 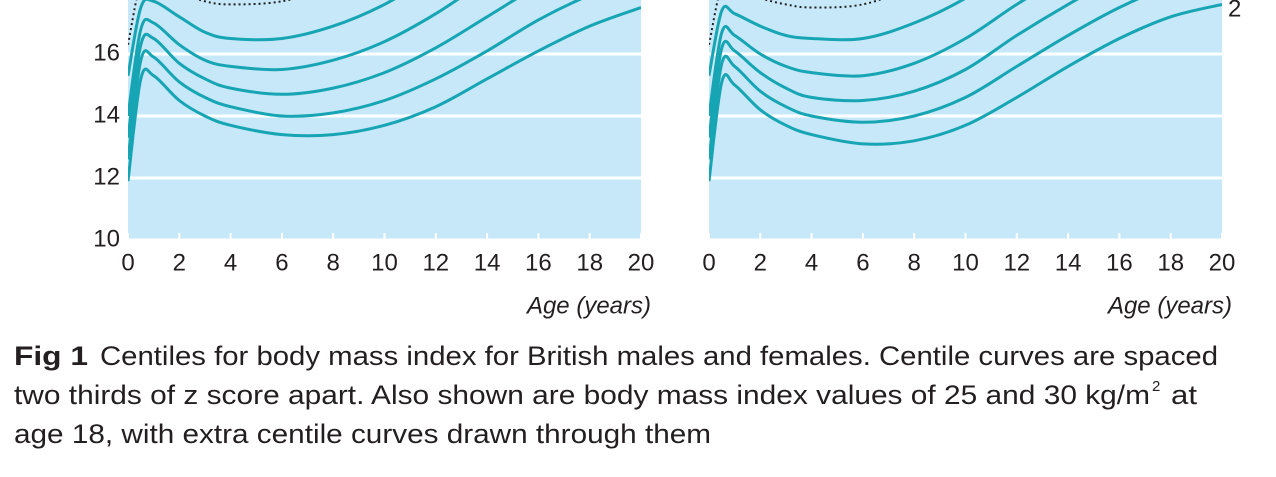 What do you see at coordinates (106, 114) in the screenshot?
I see `y-tick-label: 14` at bounding box center [106, 114].